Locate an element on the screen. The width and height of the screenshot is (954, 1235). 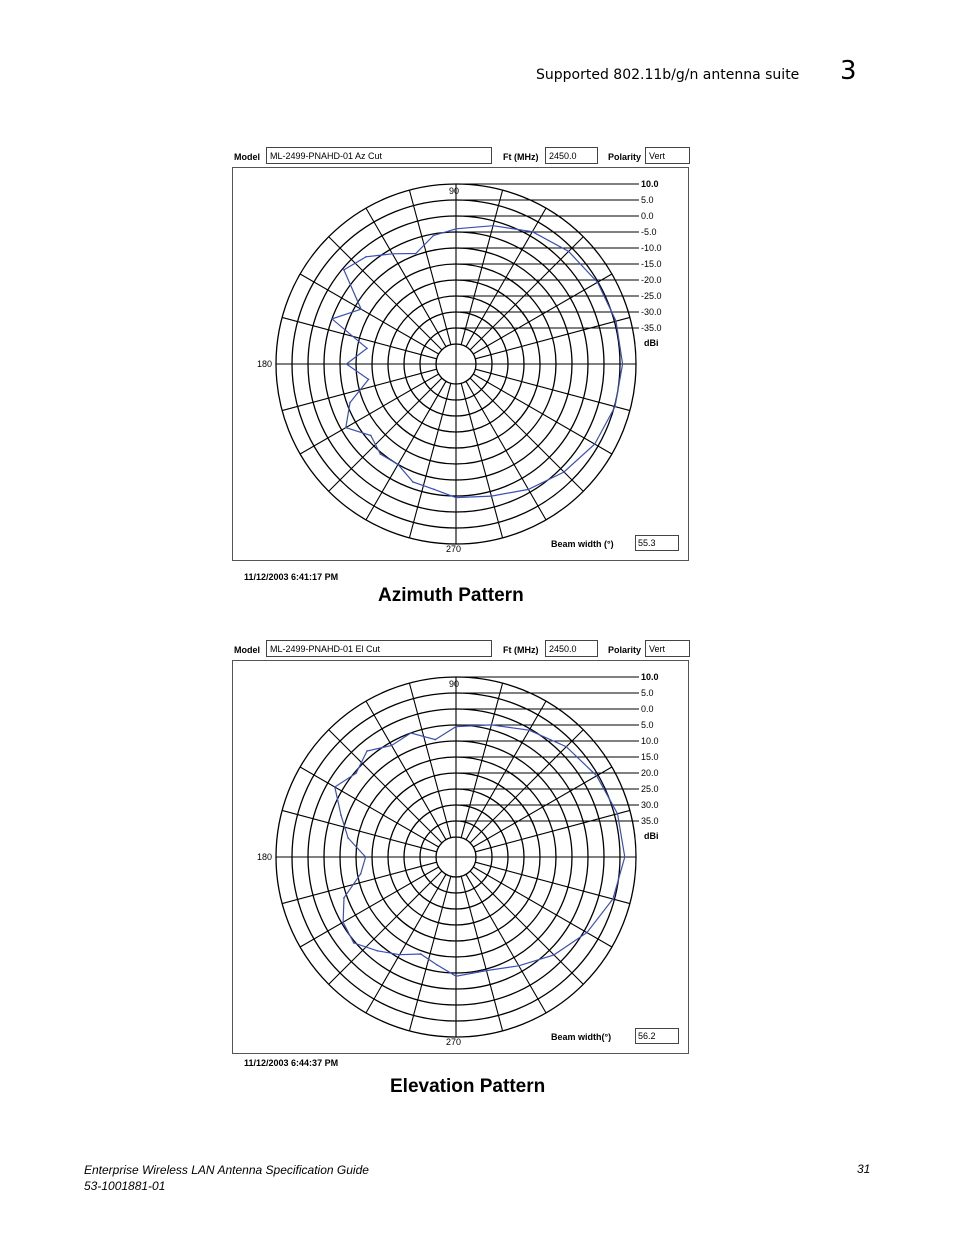
radial-tick-label: 5.0 is located at coordinates (647, 200).